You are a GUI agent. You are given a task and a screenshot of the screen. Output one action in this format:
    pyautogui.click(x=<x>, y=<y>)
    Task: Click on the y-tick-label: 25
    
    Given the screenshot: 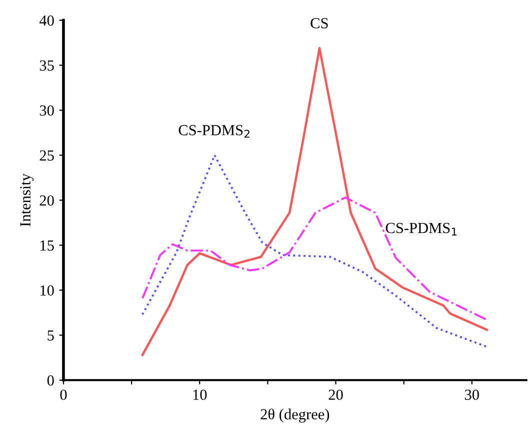 What is the action you would take?
    pyautogui.click(x=47, y=155)
    